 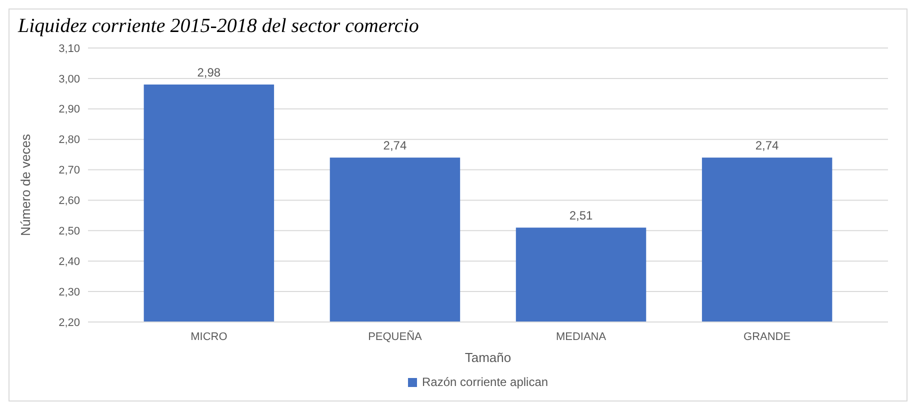 What do you see at coordinates (218, 26) in the screenshot?
I see `chart-title: Liquidez corriente 2015-2018 del sector comercio` at bounding box center [218, 26].